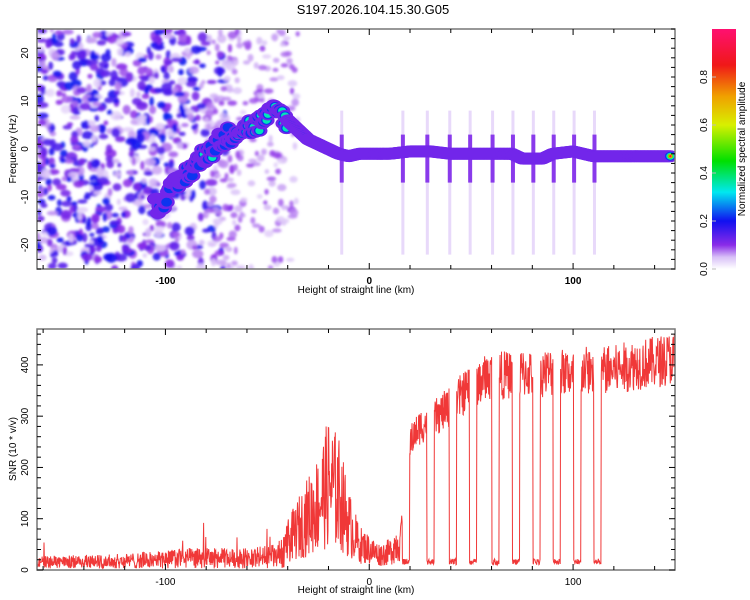 The width and height of the screenshot is (750, 600). Describe the element at coordinates (25, 364) in the screenshot. I see `y-tick-label: 400` at that location.